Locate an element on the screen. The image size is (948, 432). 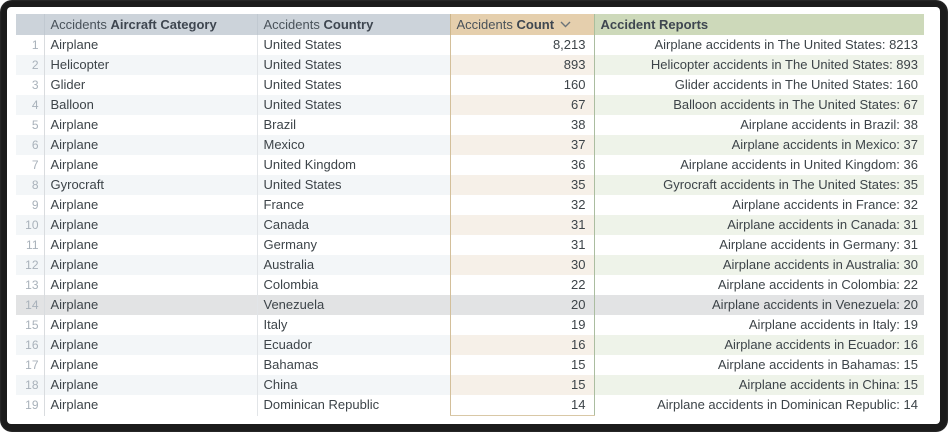
header-country: Accidents Country is located at coordinates (353, 24).